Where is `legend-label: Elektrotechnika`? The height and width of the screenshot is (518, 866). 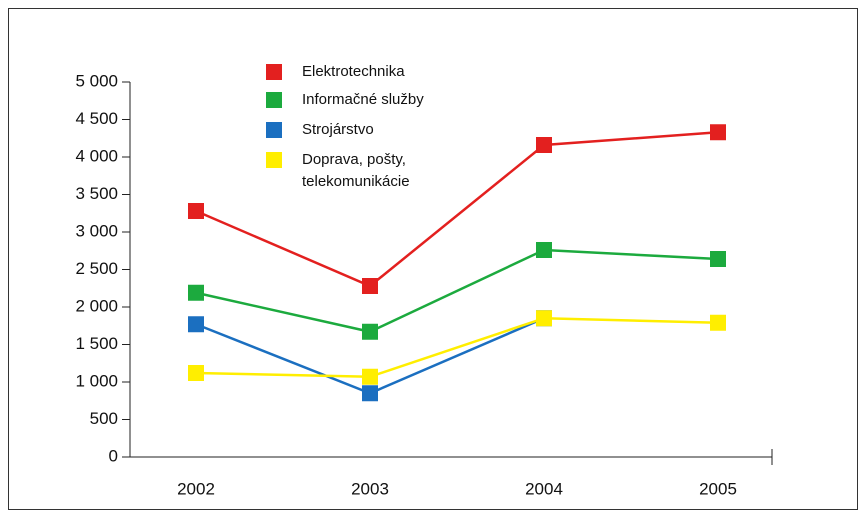
legend-label: Elektrotechnika is located at coordinates (353, 71).